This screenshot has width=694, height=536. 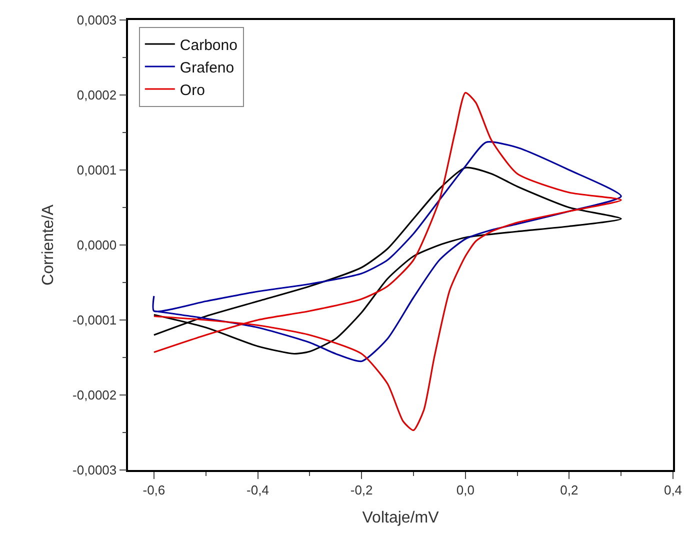 What do you see at coordinates (257, 490) in the screenshot?
I see `x-tick-label: -0,4` at bounding box center [257, 490].